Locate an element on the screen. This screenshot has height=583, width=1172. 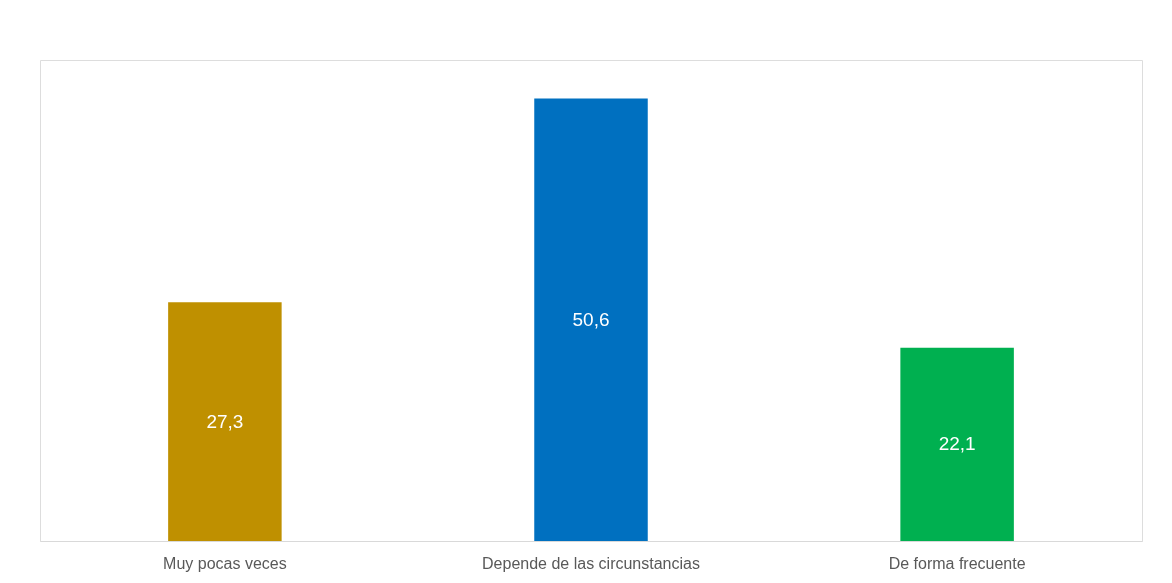
x-tick-label: De forma frecuente is located at coordinates (957, 563).